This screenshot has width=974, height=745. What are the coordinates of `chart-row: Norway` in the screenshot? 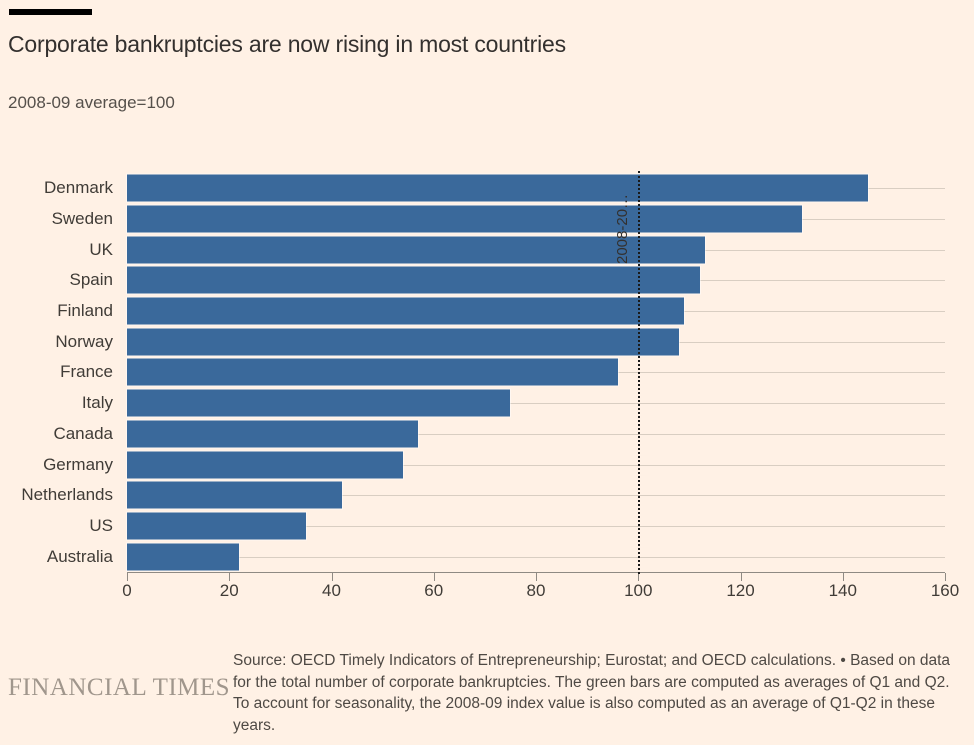 It's located at (472, 341).